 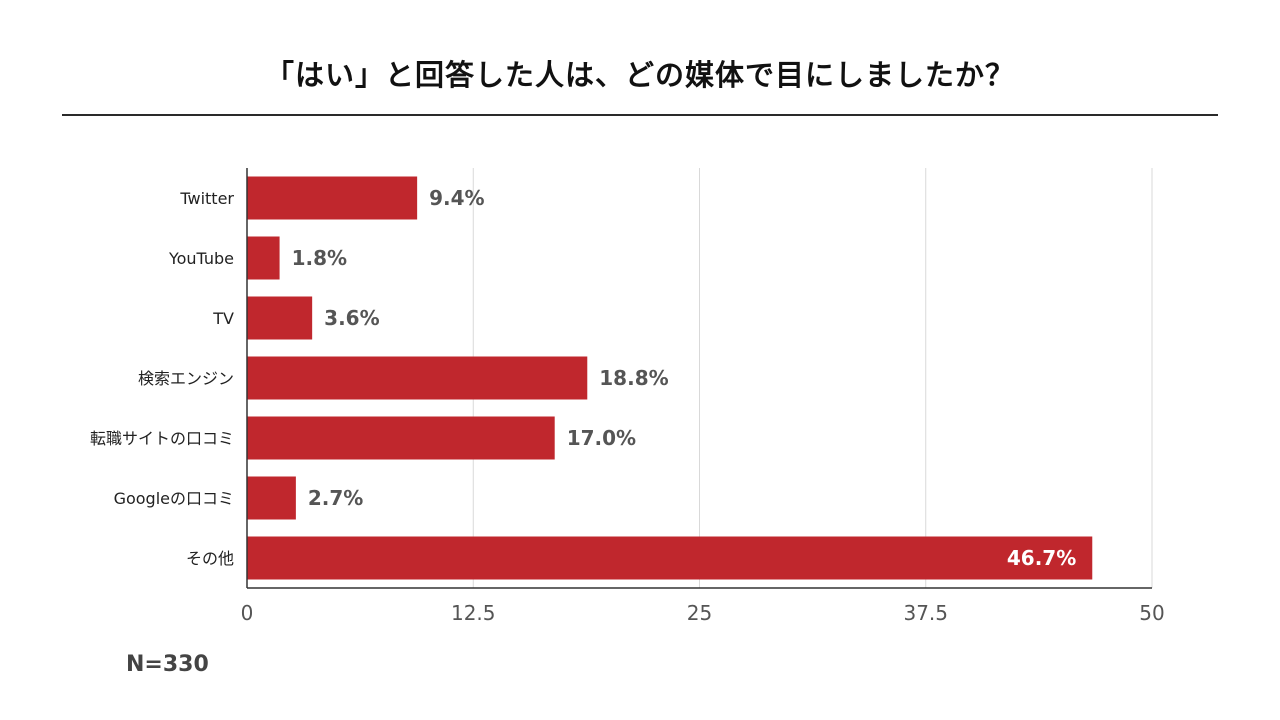 I want to click on sample-size-note: N=330, so click(x=167, y=664).